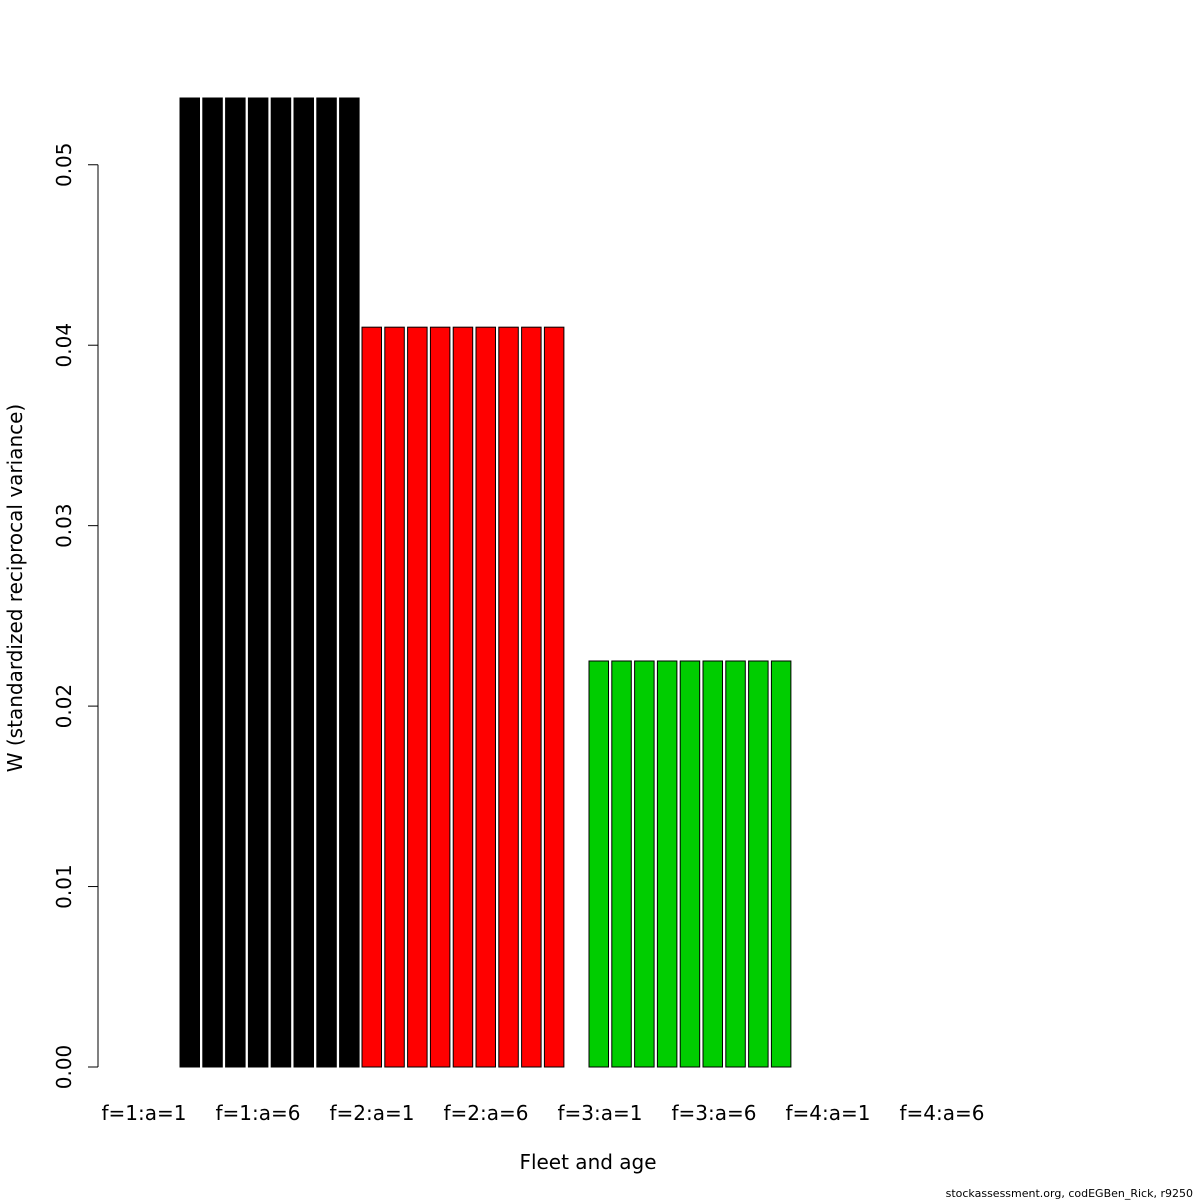  What do you see at coordinates (64, 886) in the screenshot?
I see `y-tick-label: 0.01` at bounding box center [64, 886].